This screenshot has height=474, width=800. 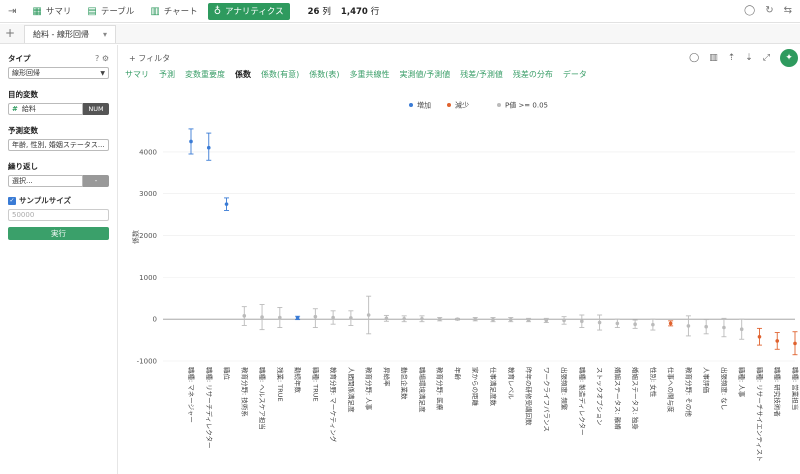 I want to click on add-tab-button: +, so click(x=10, y=33).